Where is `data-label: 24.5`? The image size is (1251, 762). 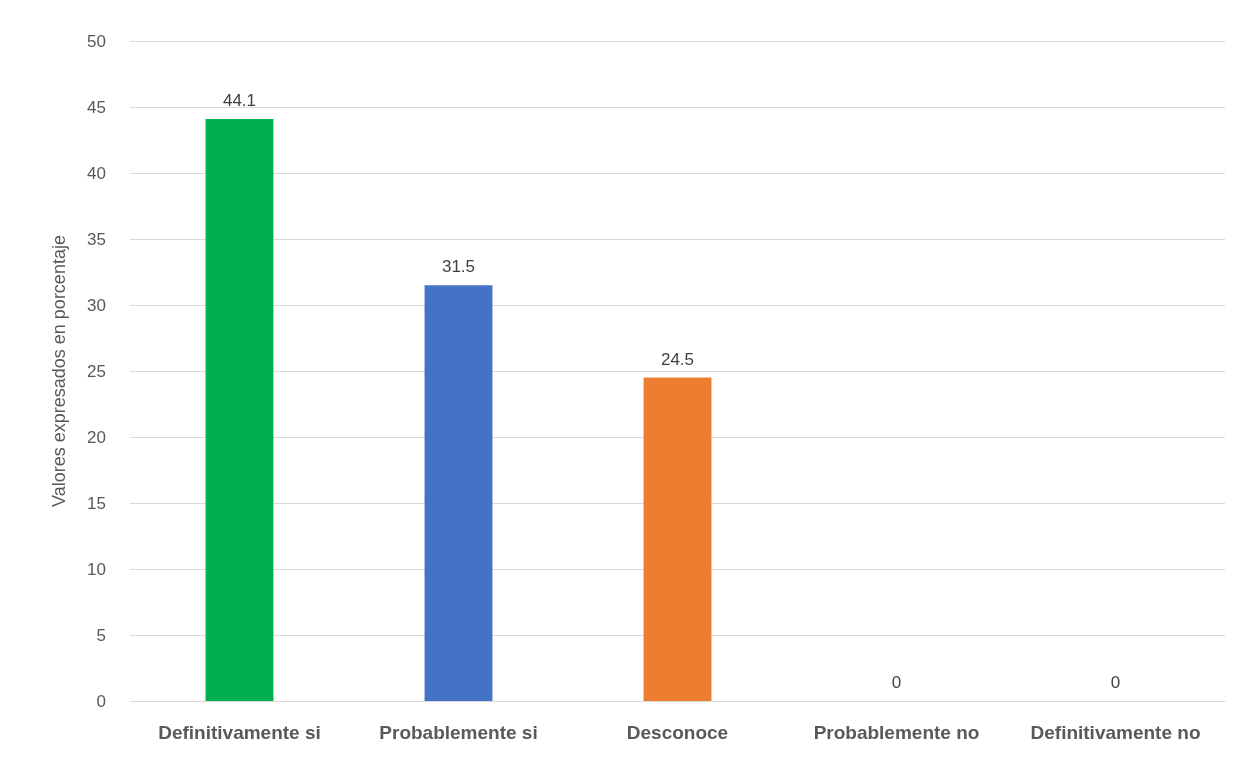 data-label: 24.5 is located at coordinates (677, 359).